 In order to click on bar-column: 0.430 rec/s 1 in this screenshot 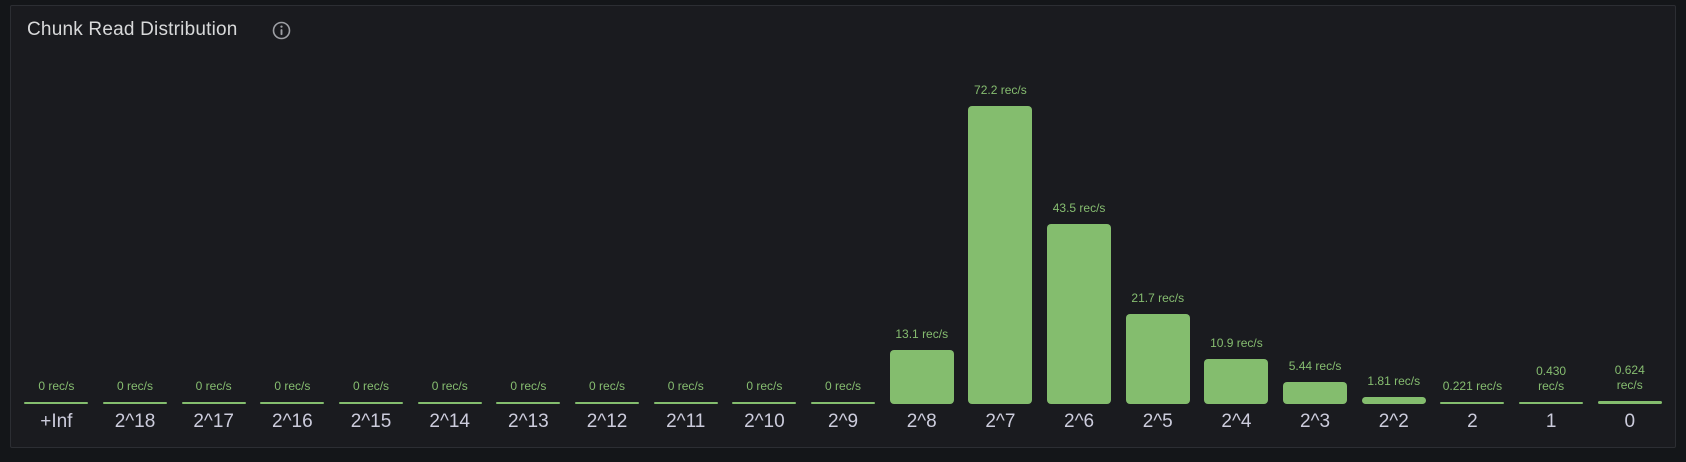, I will do `click(1551, 399)`.